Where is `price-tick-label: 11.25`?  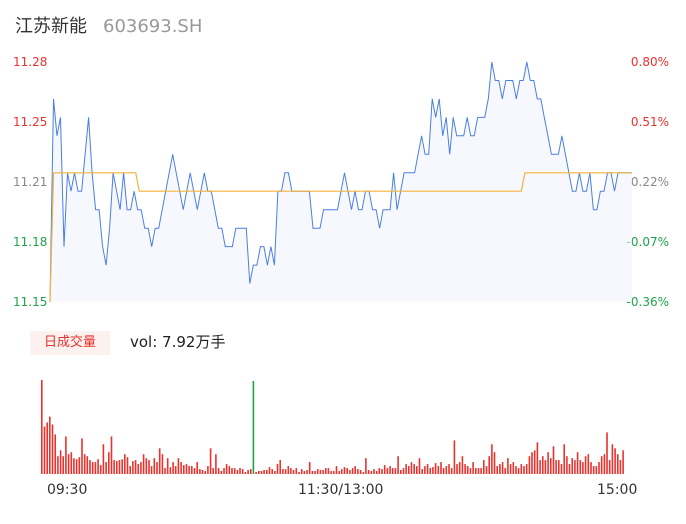
price-tick-label: 11.25 is located at coordinates (30, 122).